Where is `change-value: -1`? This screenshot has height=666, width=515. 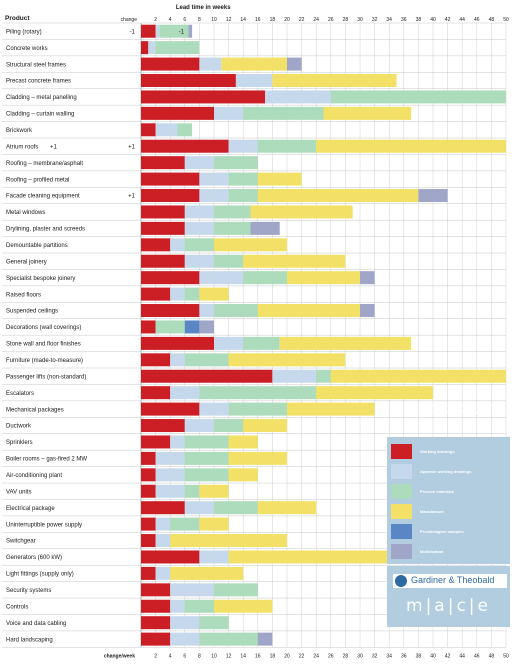 change-value: -1 is located at coordinates (133, 32).